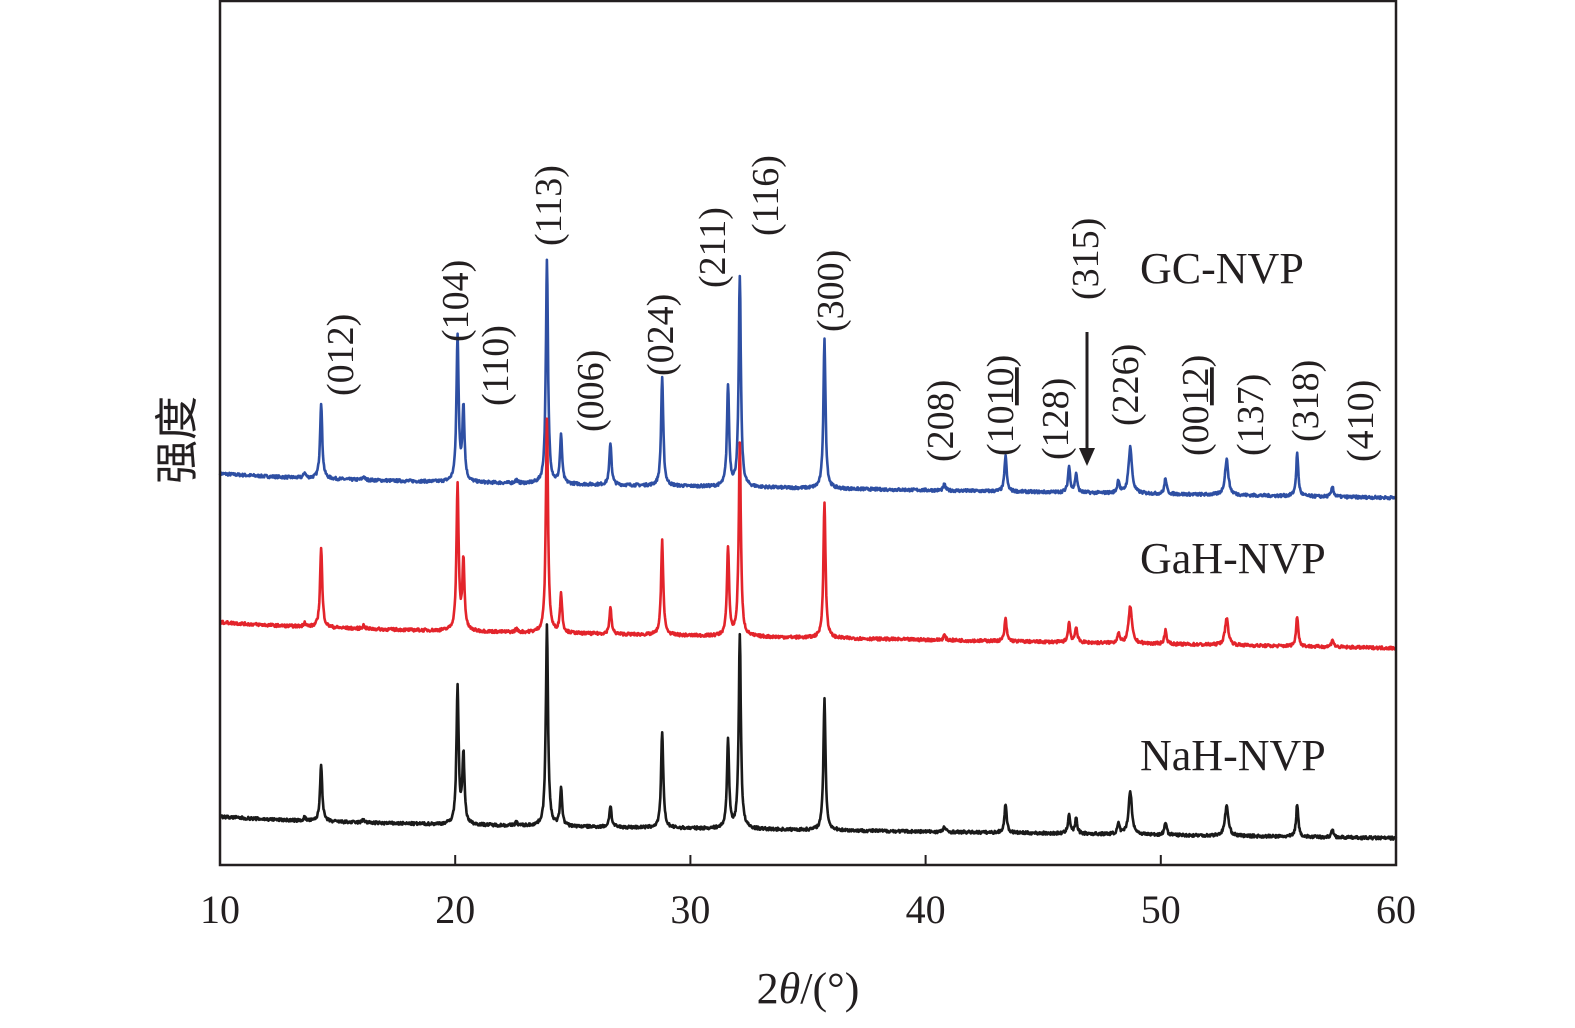 The width and height of the screenshot is (1575, 1028). What do you see at coordinates (1233, 755) in the screenshot?
I see `series-label-nah-nvp: NaH-NVP` at bounding box center [1233, 755].